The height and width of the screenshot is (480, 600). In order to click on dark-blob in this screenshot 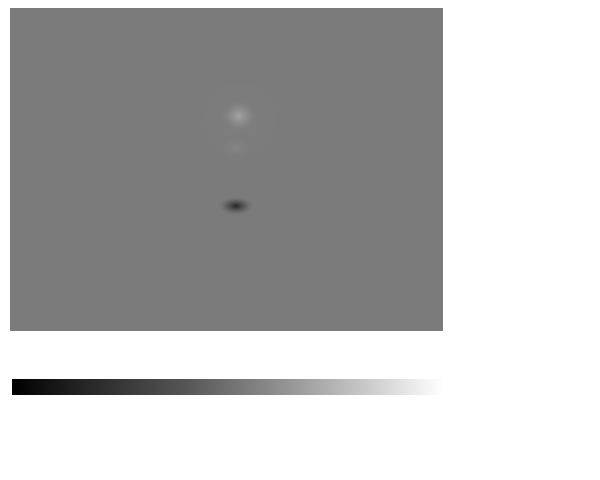, I will do `click(236, 206)`.